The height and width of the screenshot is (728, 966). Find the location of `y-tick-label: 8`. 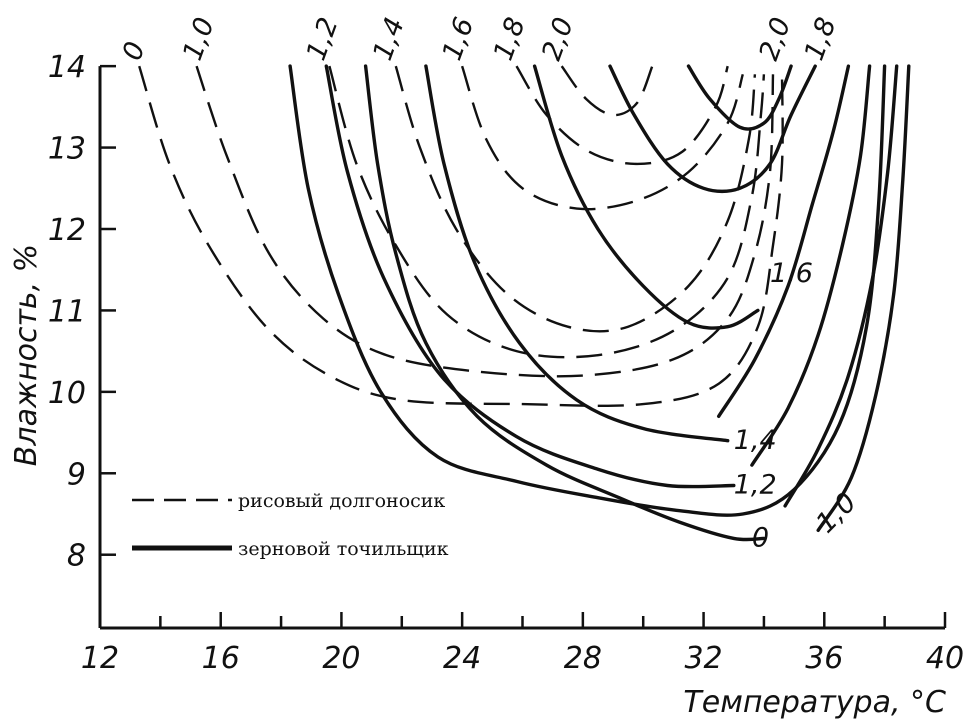

y-tick-label: 8 is located at coordinates (76, 556).